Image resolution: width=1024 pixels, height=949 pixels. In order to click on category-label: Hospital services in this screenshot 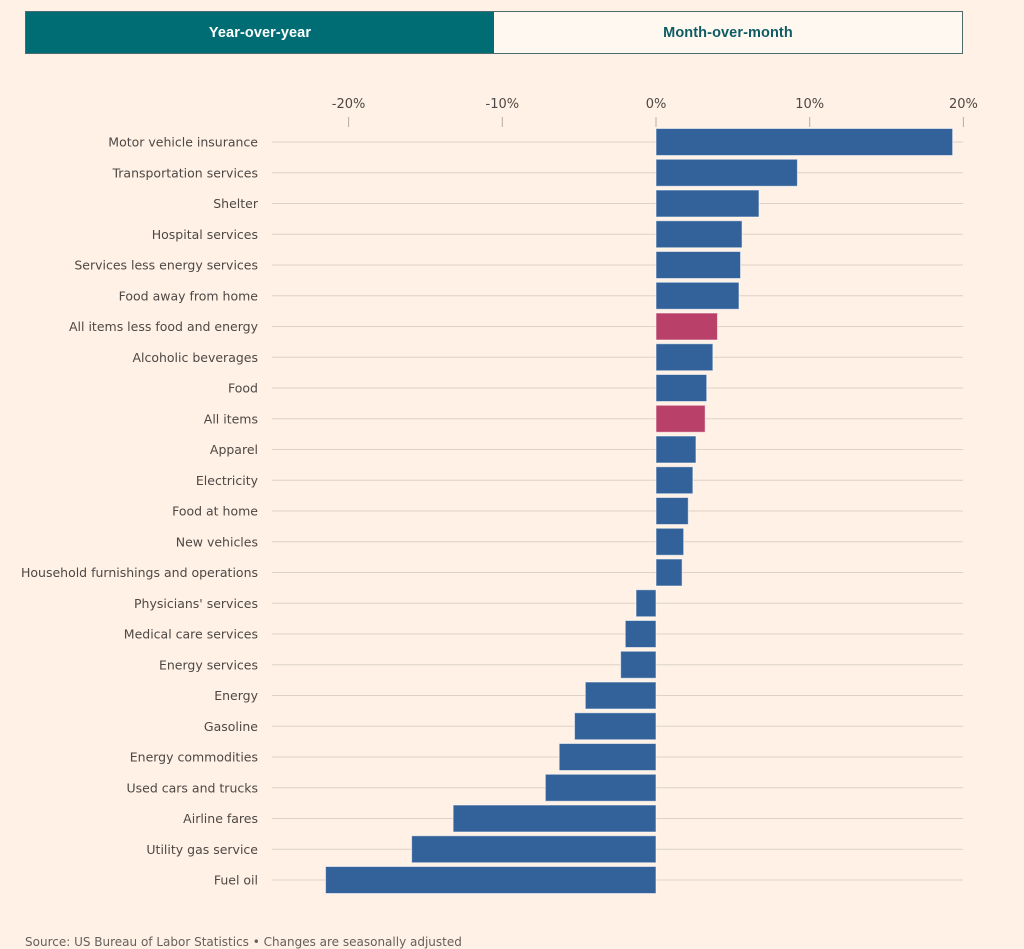, I will do `click(205, 234)`.